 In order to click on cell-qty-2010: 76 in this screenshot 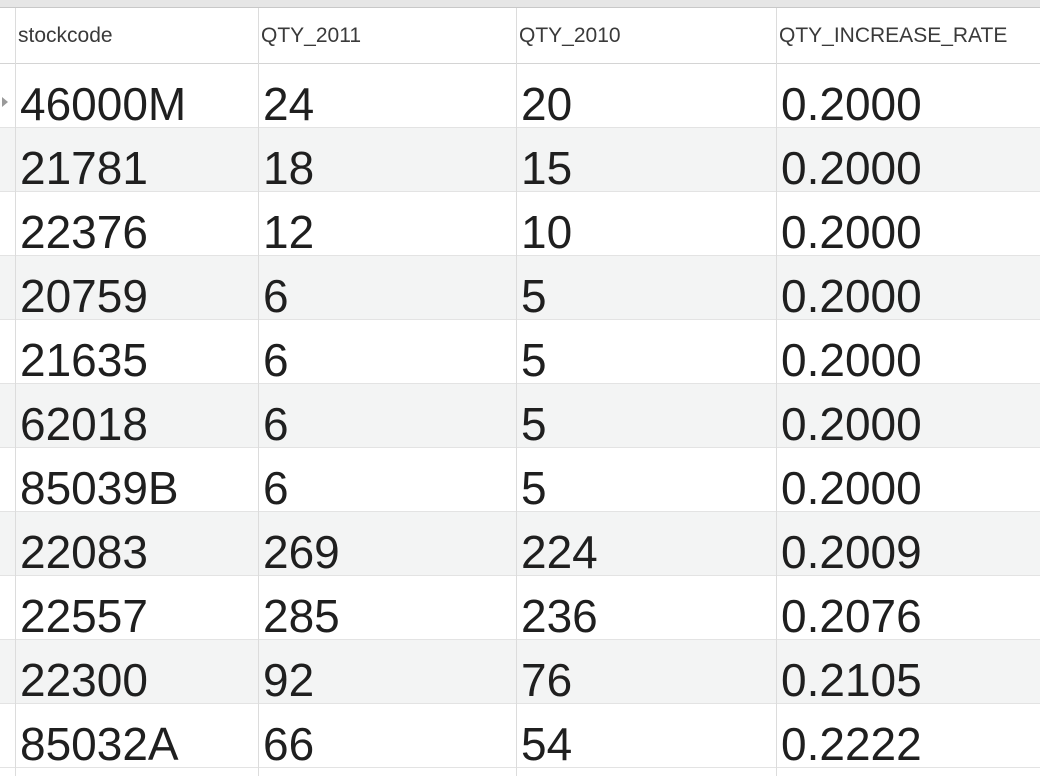, I will do `click(547, 679)`.